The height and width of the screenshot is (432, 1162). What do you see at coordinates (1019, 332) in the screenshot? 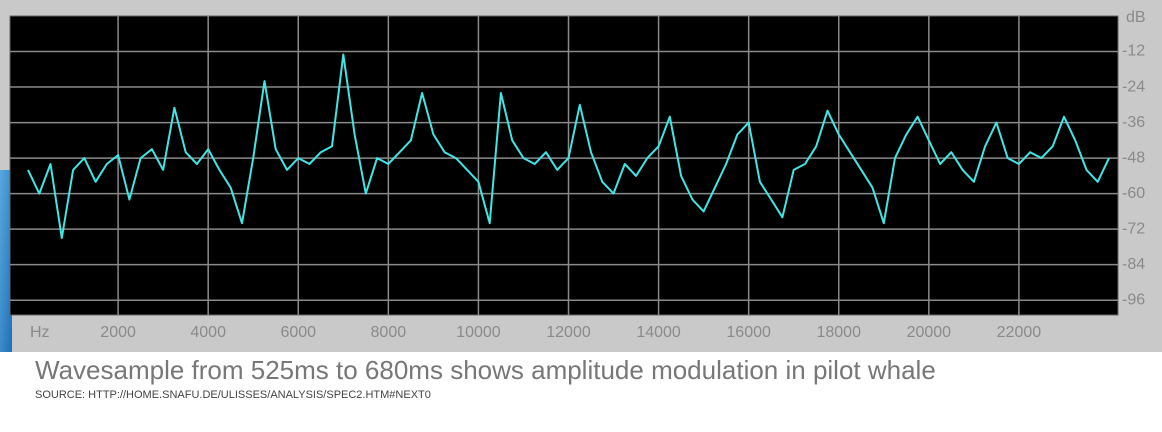
I see `x-tick-label: 22000` at bounding box center [1019, 332].